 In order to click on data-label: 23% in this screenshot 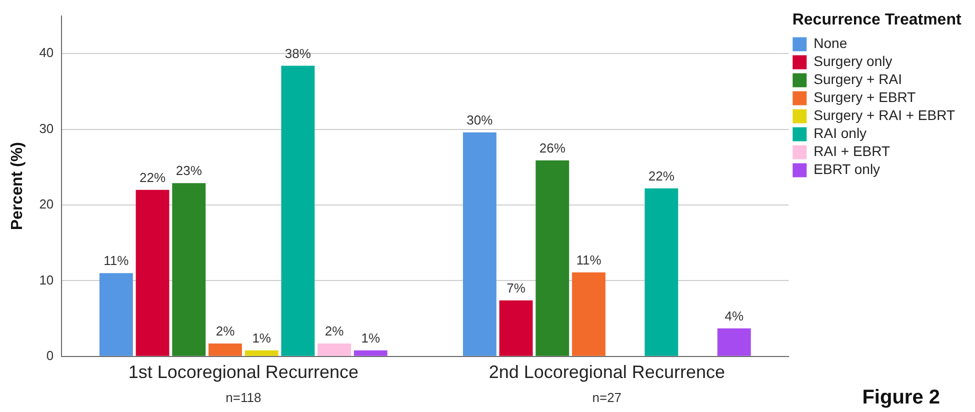, I will do `click(189, 170)`.